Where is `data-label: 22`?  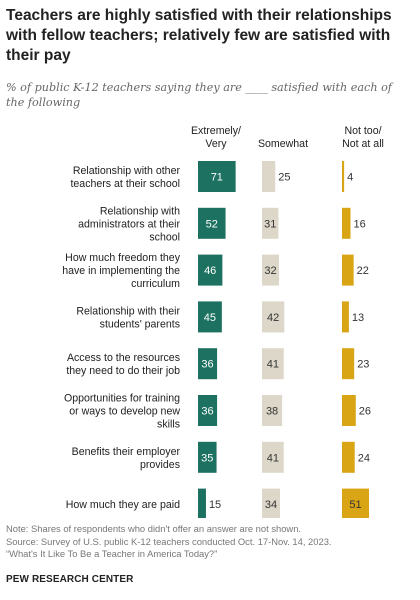
data-label: 22 is located at coordinates (363, 271).